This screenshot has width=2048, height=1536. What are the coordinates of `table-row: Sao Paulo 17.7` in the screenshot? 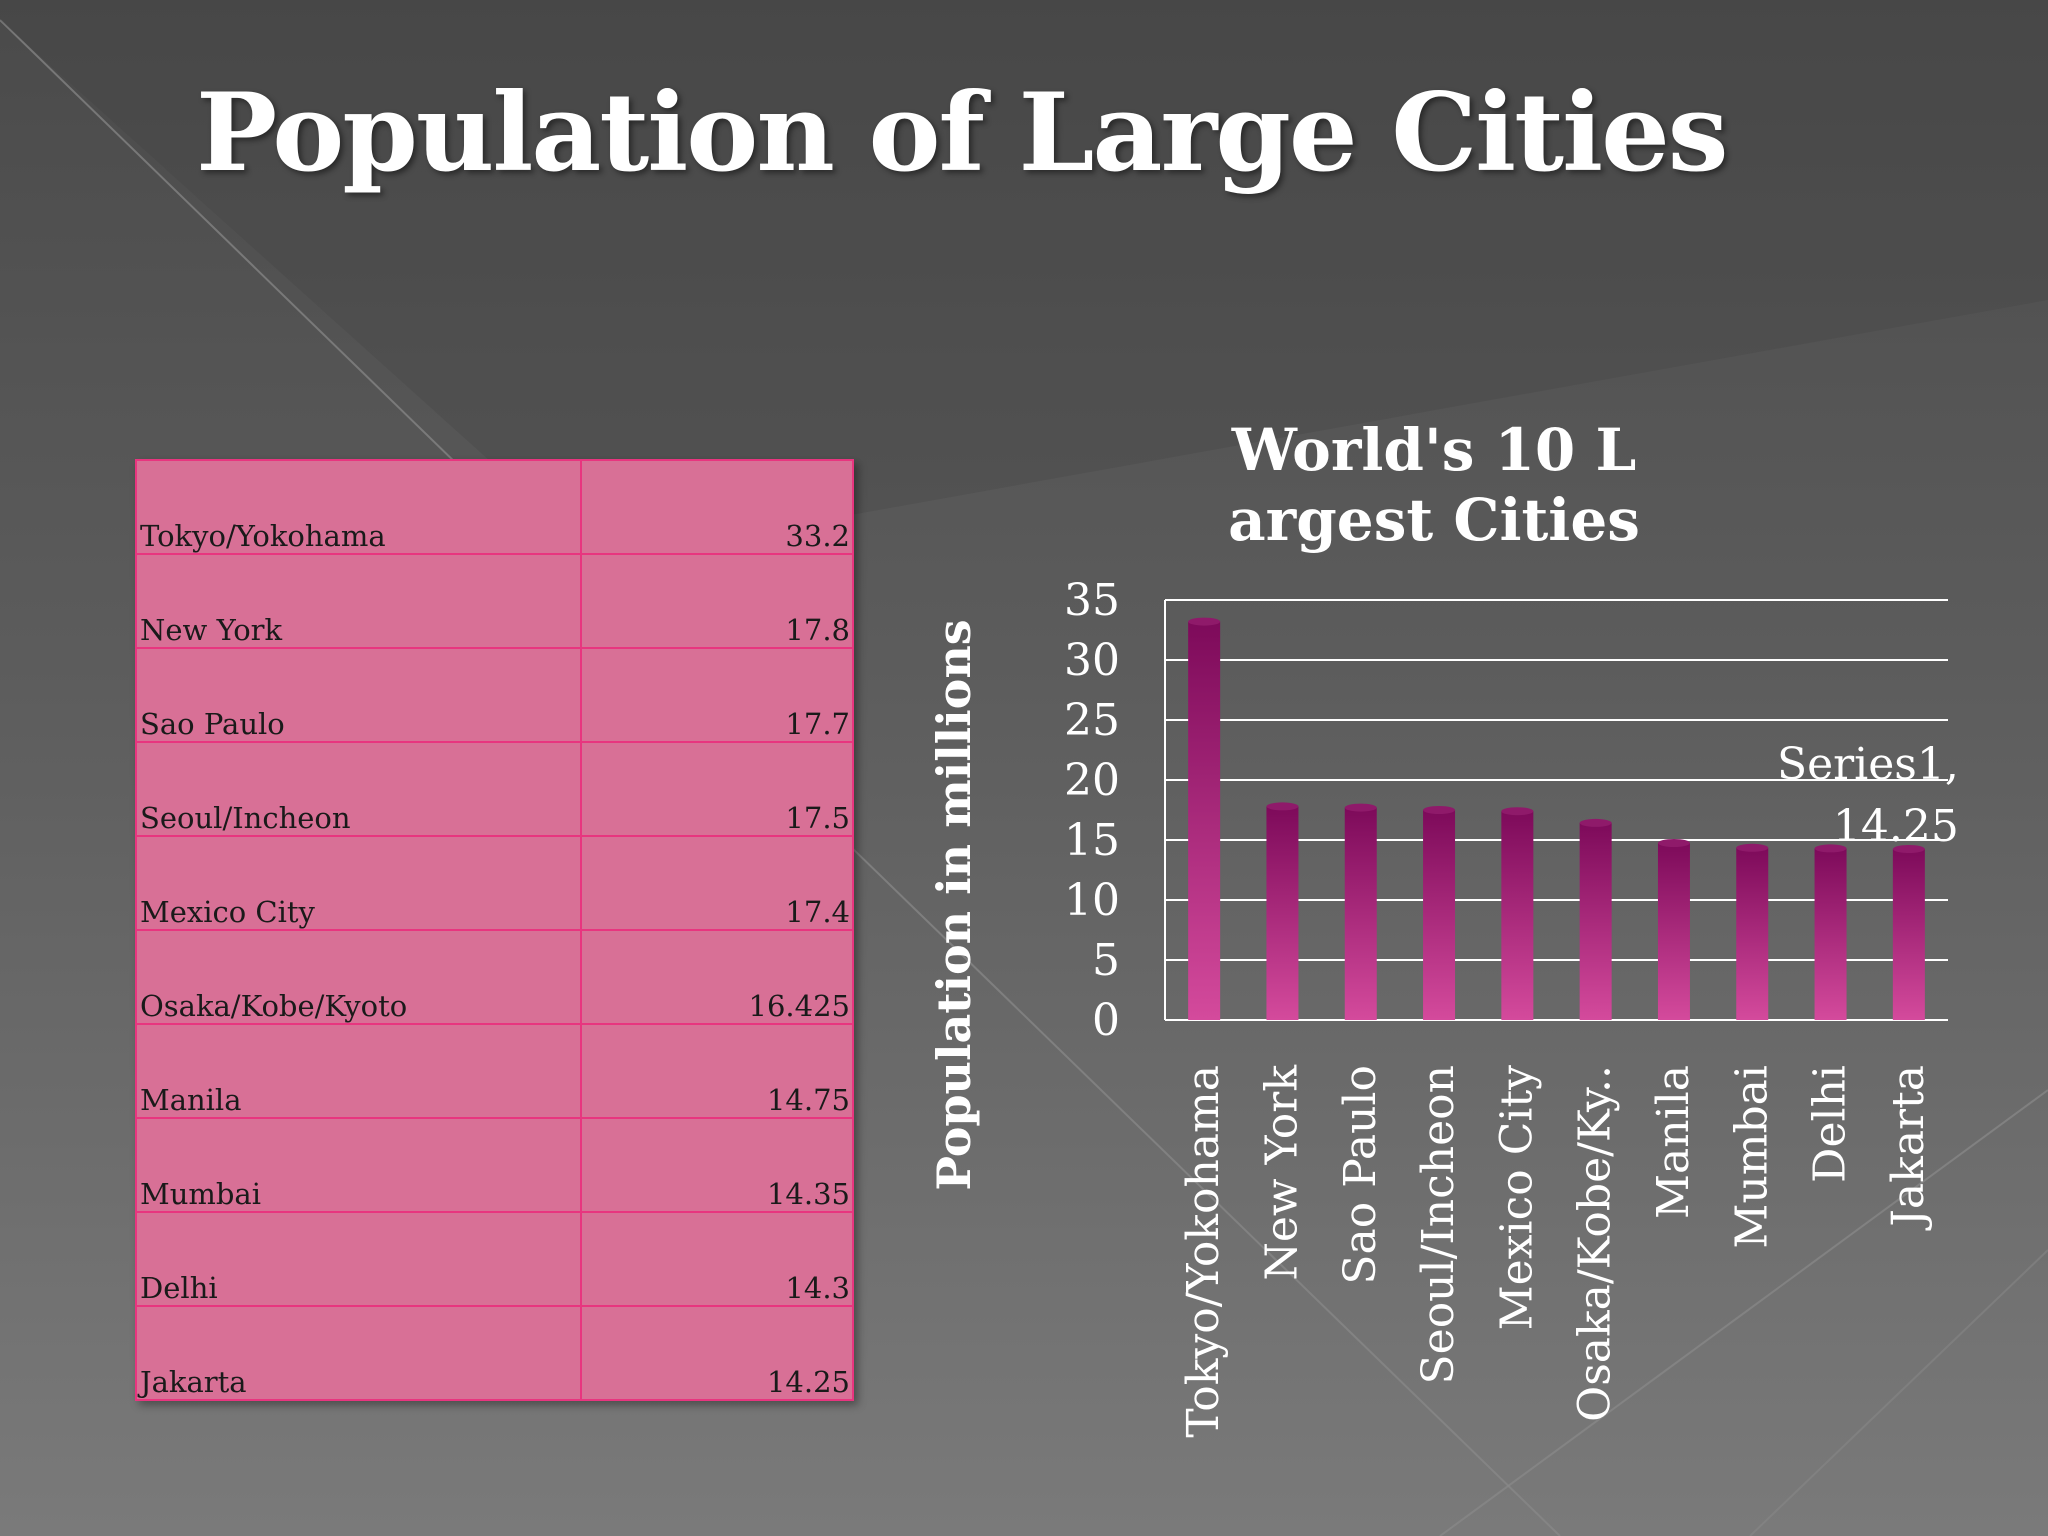 It's located at (494, 695).